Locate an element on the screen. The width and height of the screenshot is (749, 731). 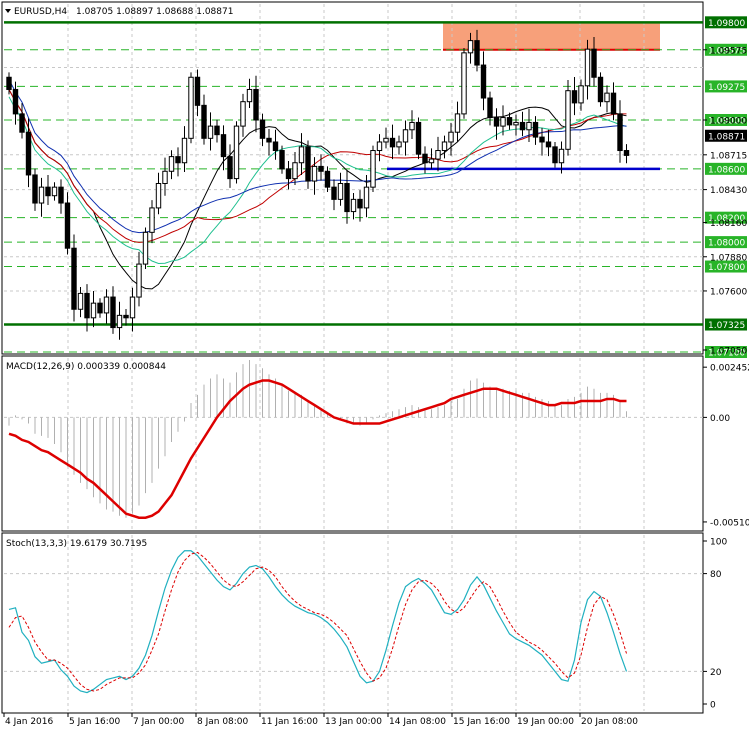
price-tick-label: 1.09575 is located at coordinates (728, 51).